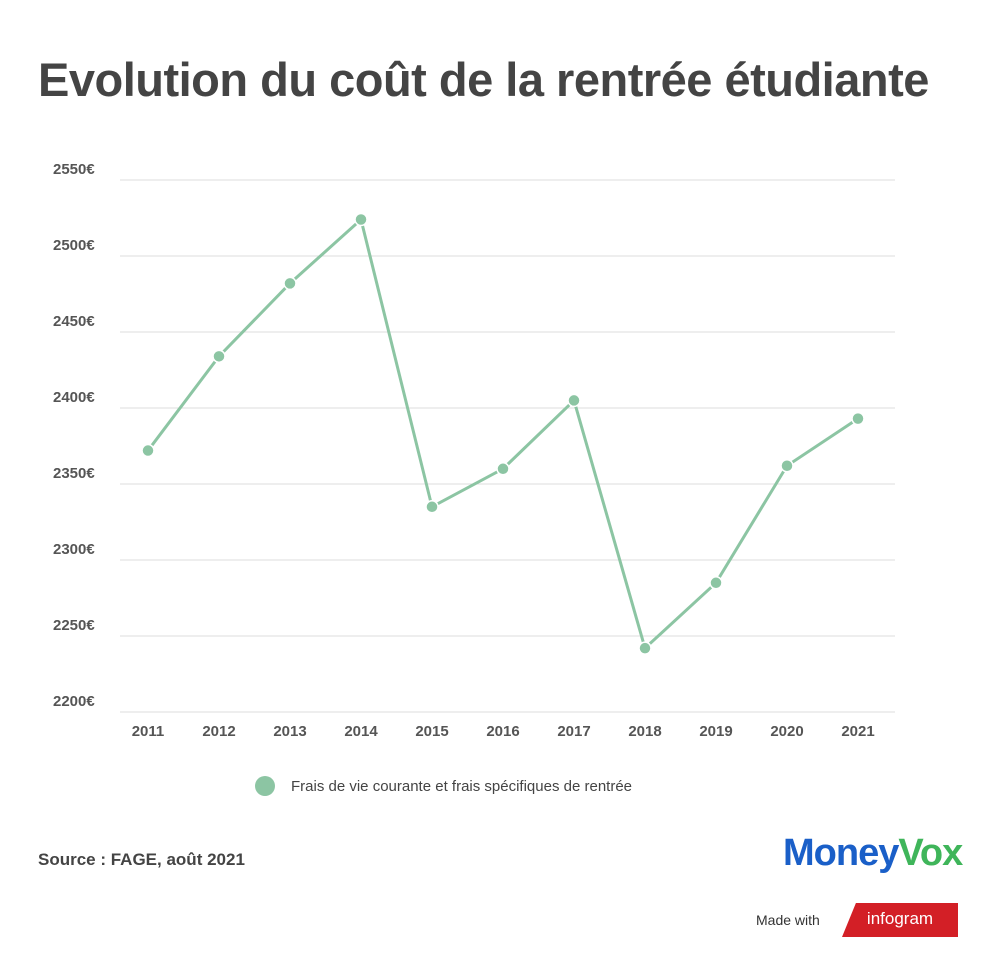  What do you see at coordinates (788, 920) in the screenshot?
I see `made-with-text: Made with` at bounding box center [788, 920].